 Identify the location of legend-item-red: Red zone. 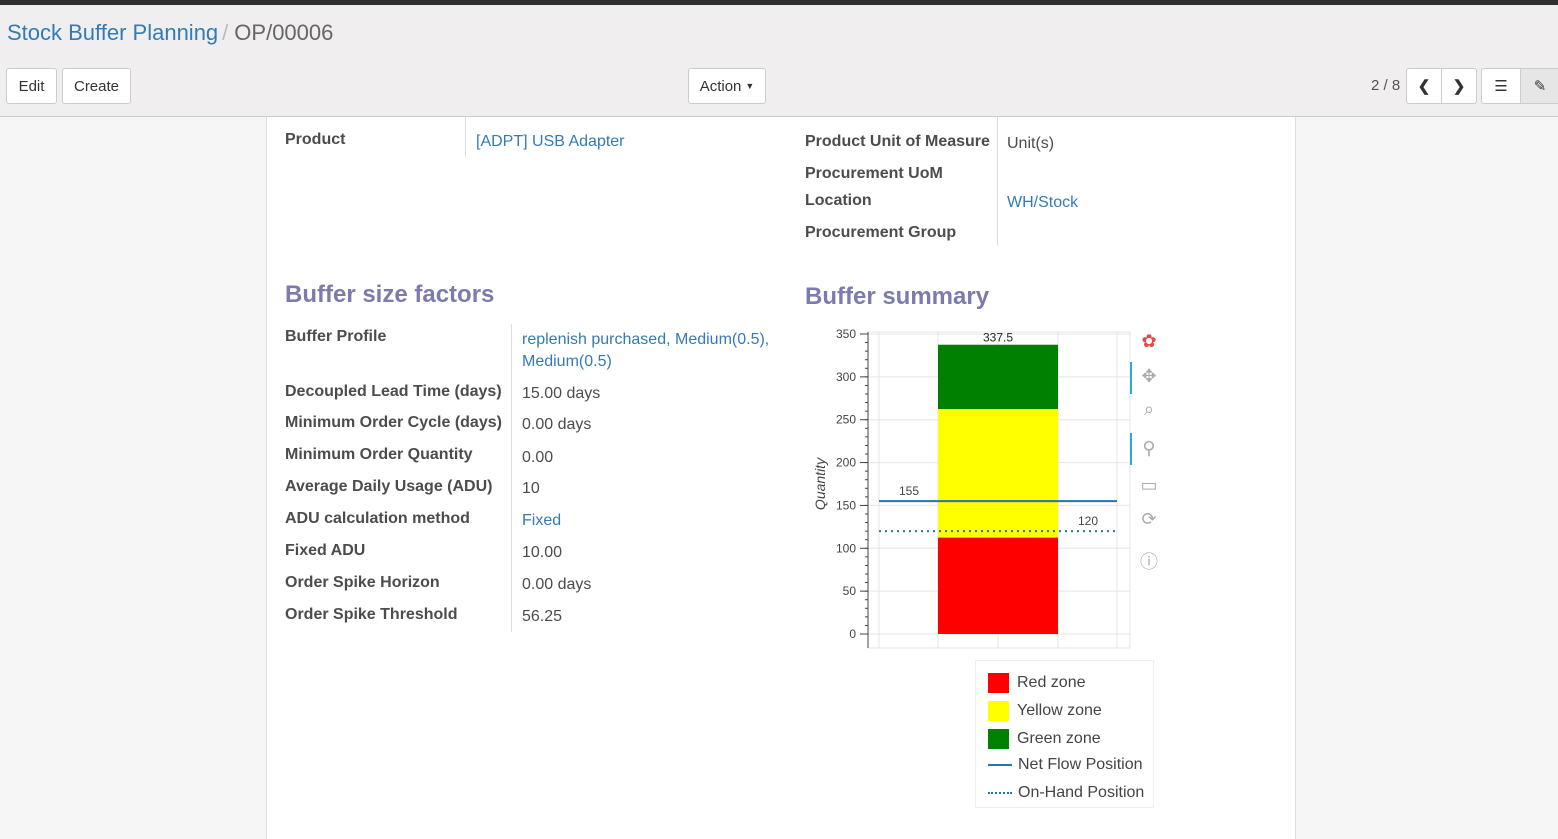
(1037, 683).